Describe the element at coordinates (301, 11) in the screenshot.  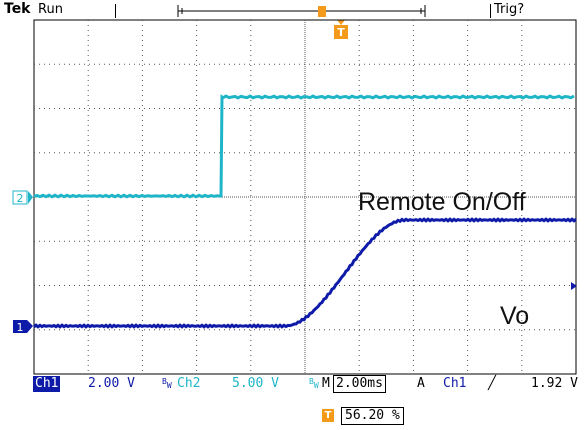
I see `record-bracket` at that location.